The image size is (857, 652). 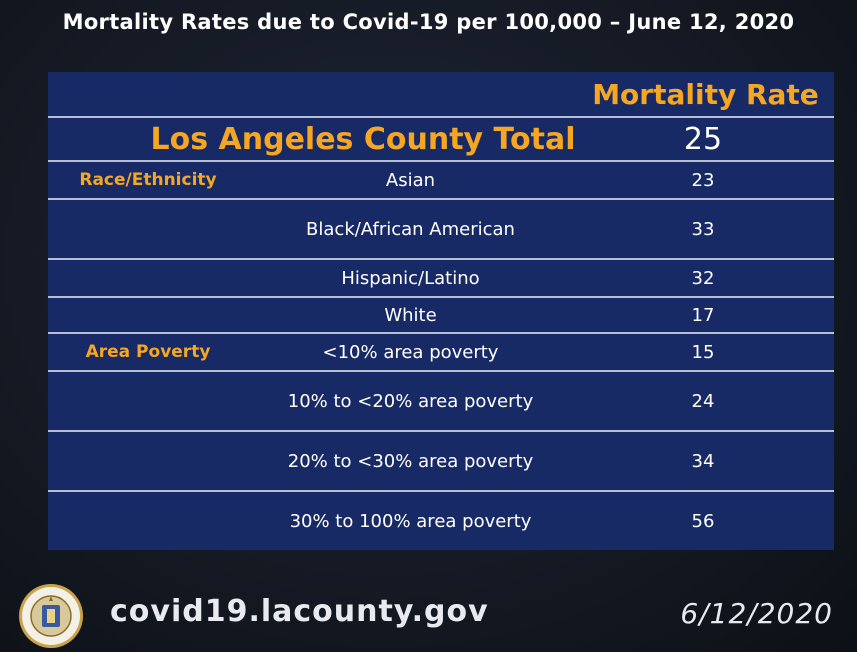 What do you see at coordinates (703, 461) in the screenshot?
I see `rate-value: 34` at bounding box center [703, 461].